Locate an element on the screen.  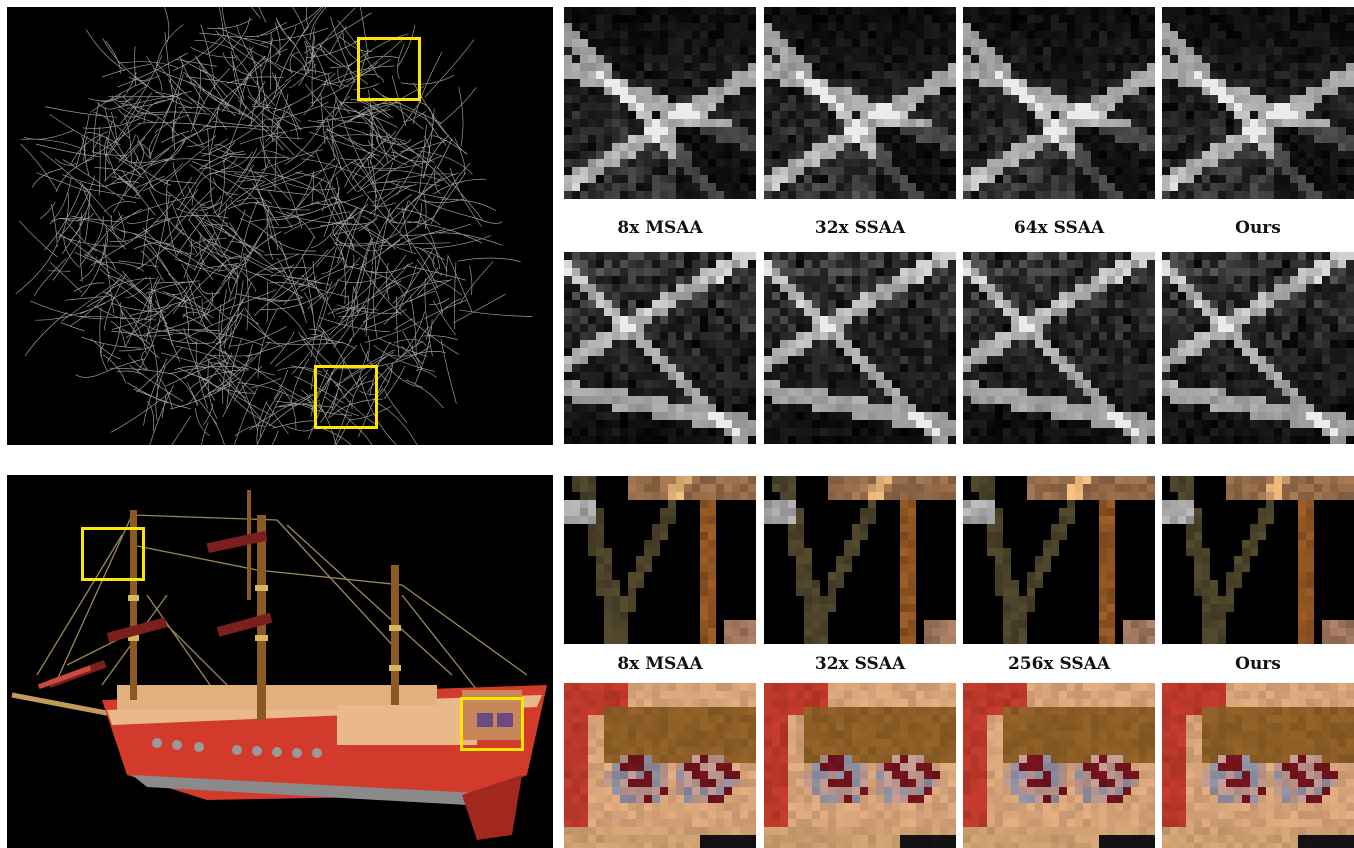
hairball-crop-32x-ssaa-top is located at coordinates (860, 103).